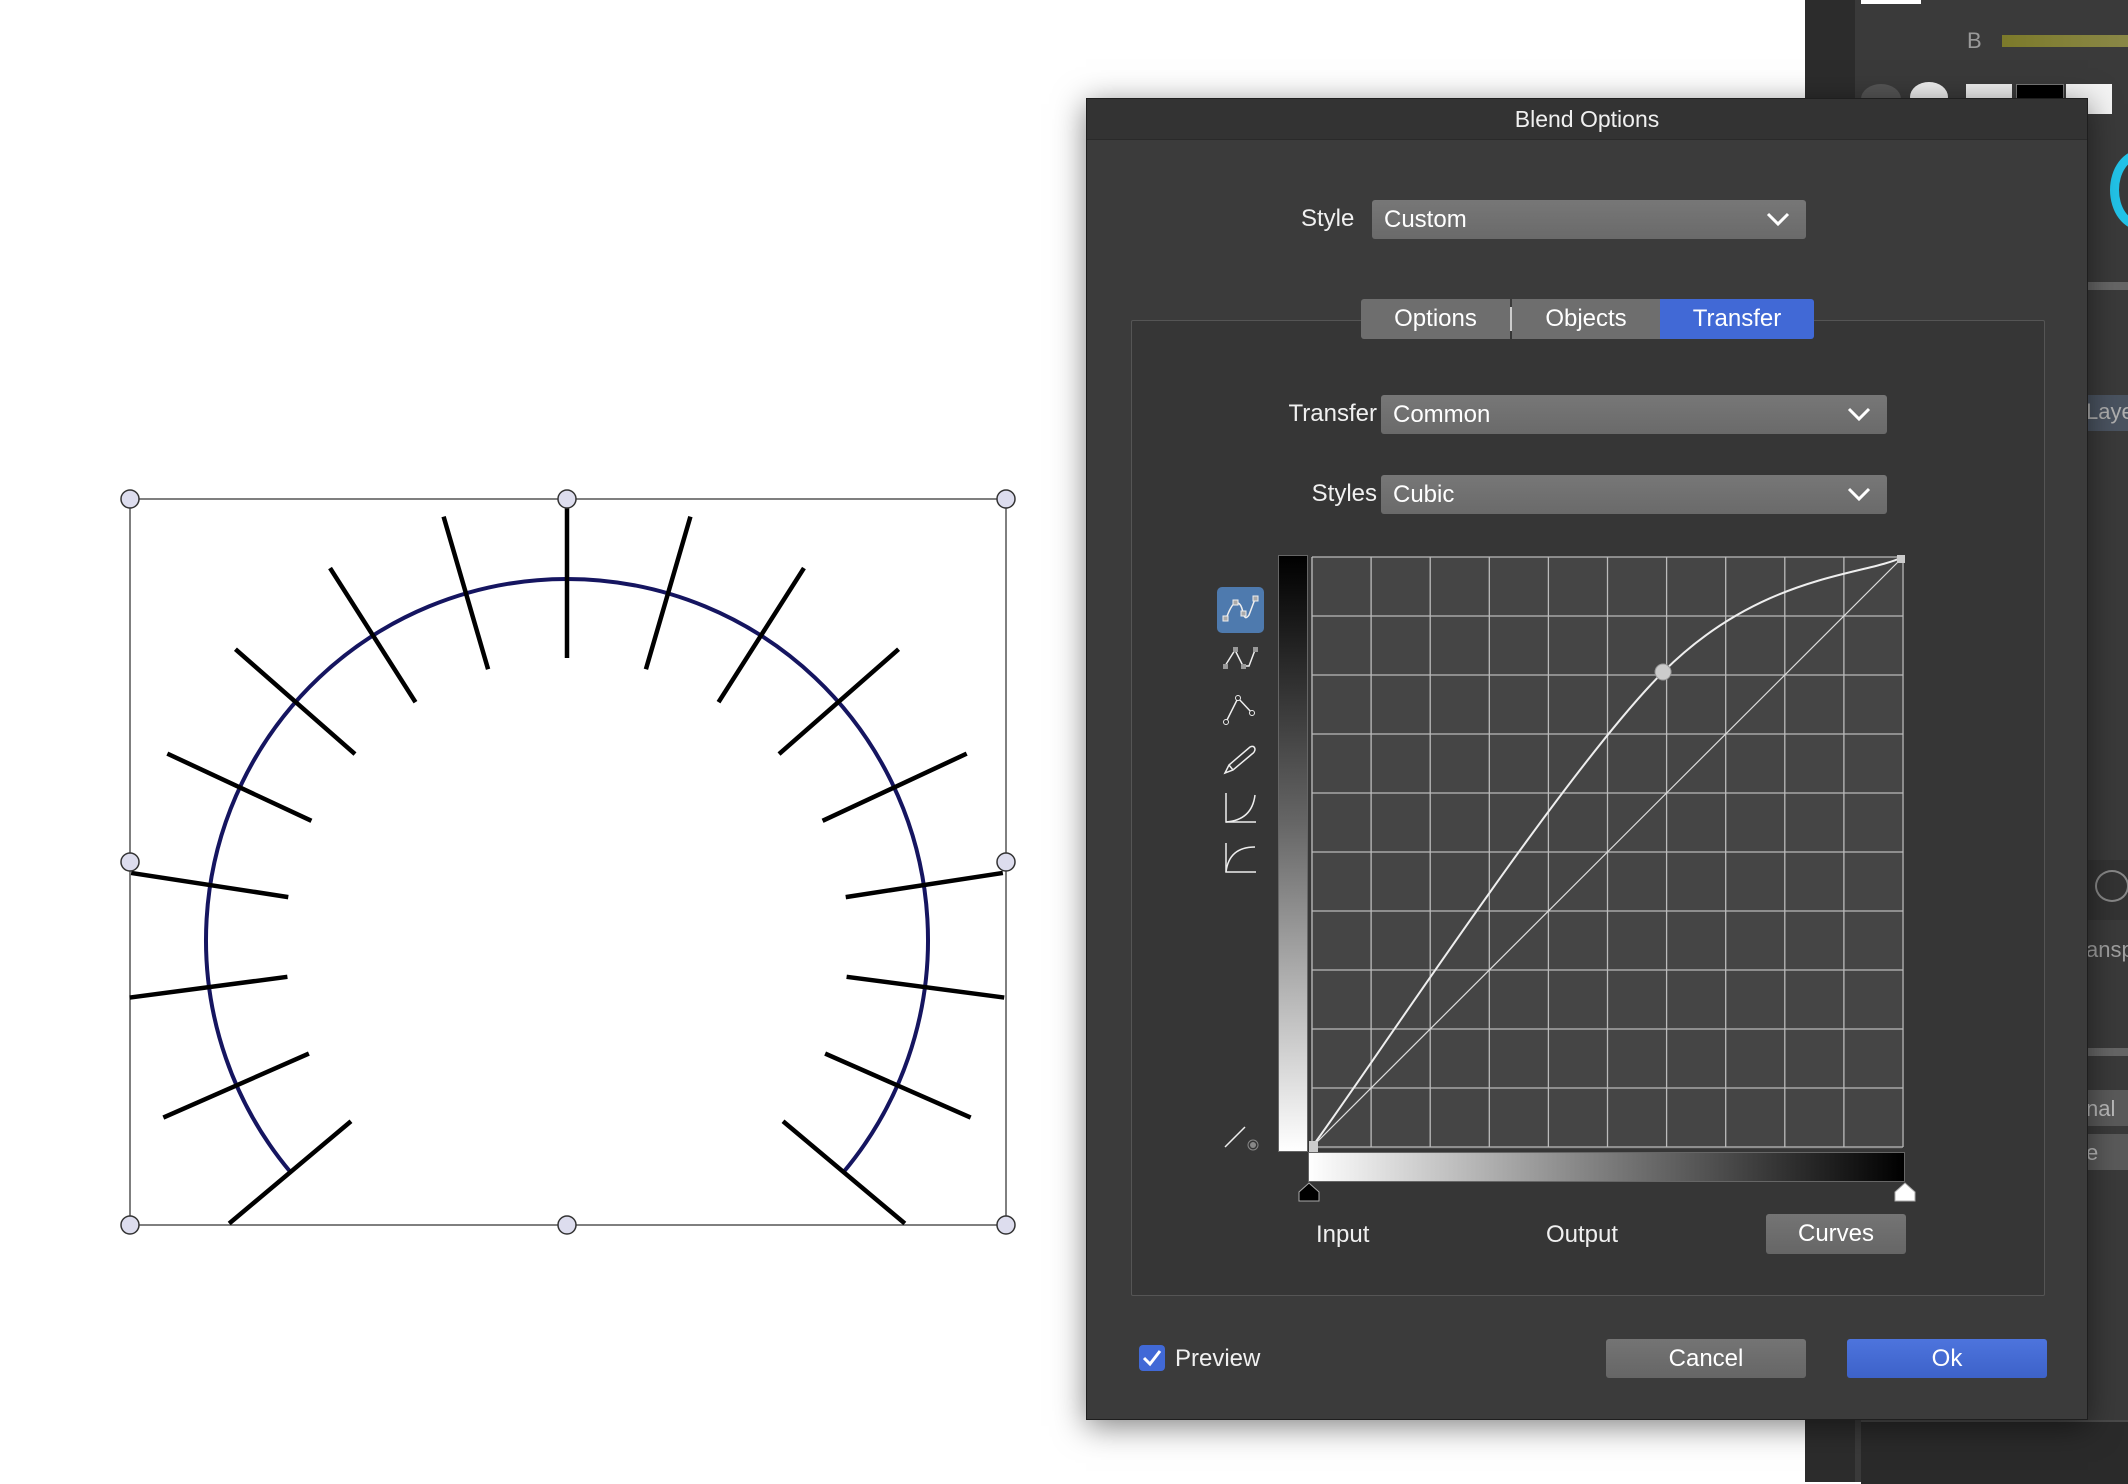 The image size is (2128, 1484). I want to click on layers-tab-label: Laye, so click(2107, 411).